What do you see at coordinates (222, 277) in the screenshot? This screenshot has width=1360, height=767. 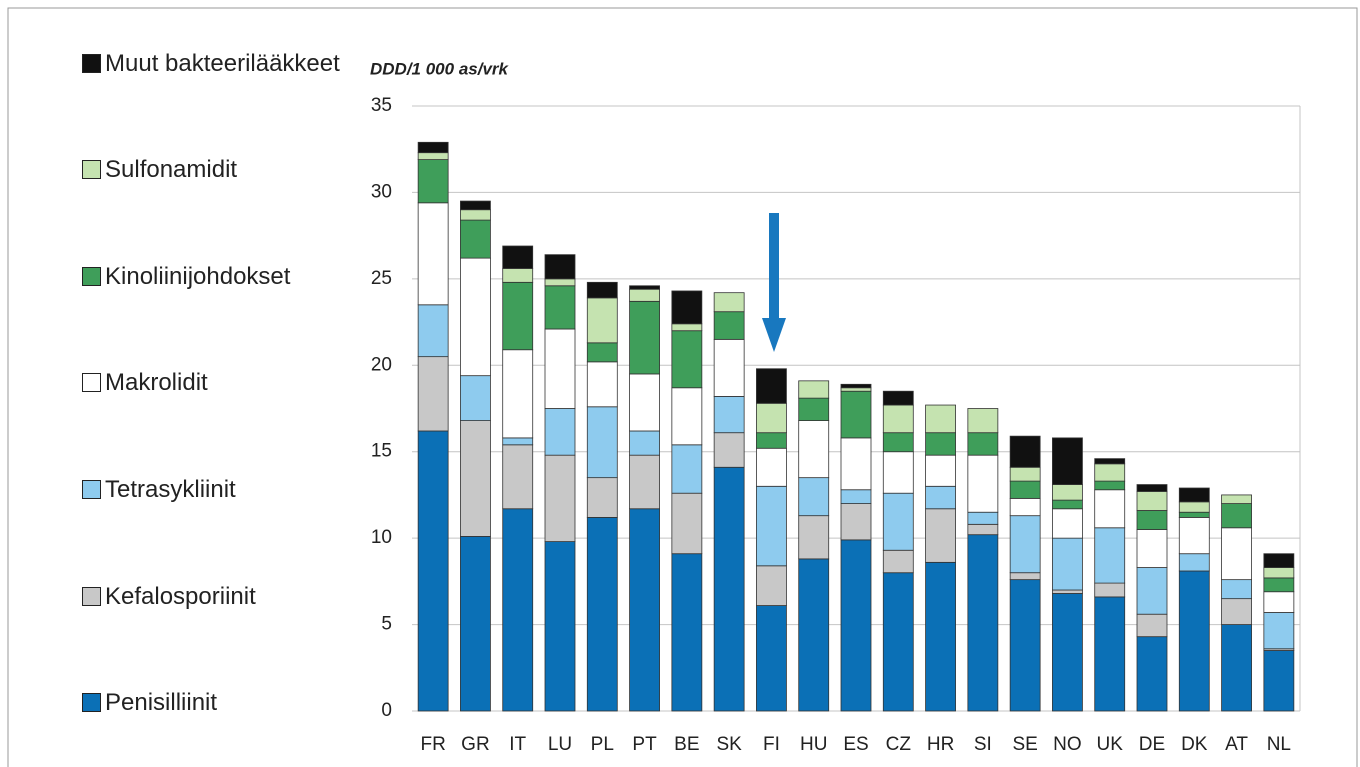 I see `legend-item: Kinoliinijohdokset` at bounding box center [222, 277].